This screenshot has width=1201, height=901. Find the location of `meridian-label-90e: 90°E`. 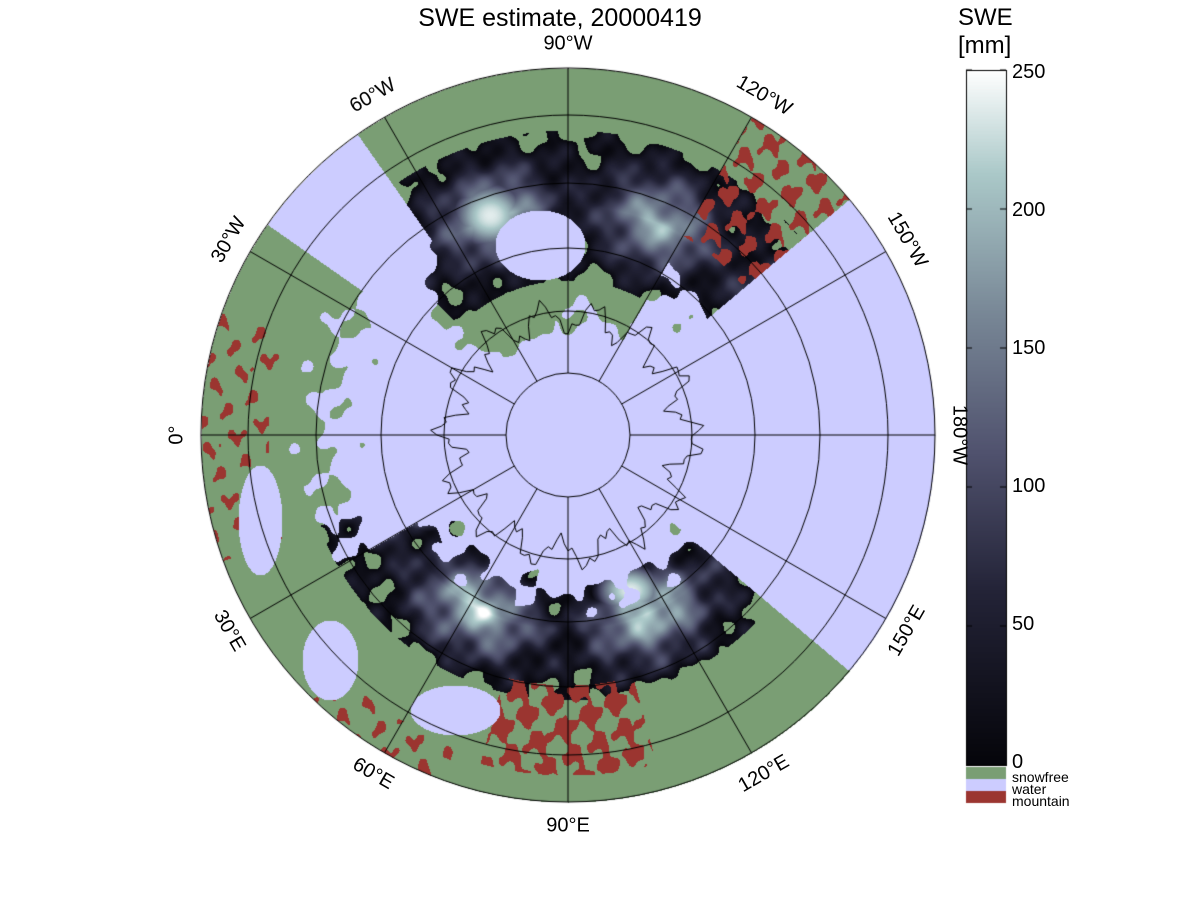

meridian-label-90e: 90°E is located at coordinates (568, 825).